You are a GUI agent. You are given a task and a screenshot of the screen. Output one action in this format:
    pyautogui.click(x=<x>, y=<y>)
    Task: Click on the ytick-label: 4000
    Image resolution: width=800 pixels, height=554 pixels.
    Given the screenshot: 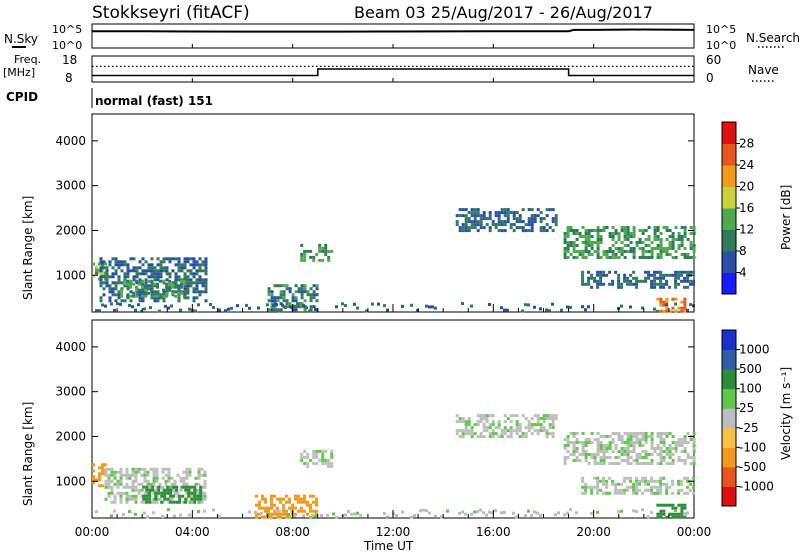 What is the action you would take?
    pyautogui.click(x=70, y=141)
    